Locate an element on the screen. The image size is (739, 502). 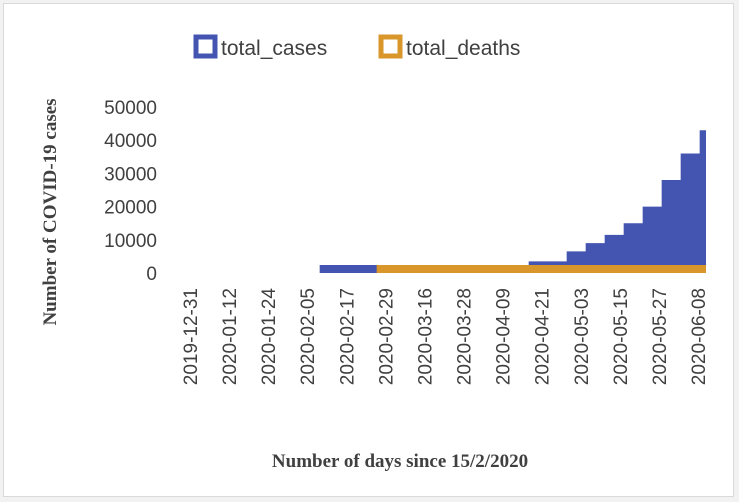
x-tick-label: 2020-05-15 is located at coordinates (621, 336).